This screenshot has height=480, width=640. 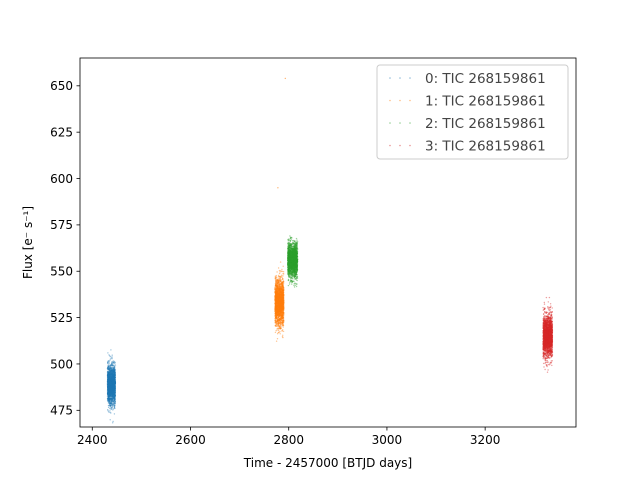 What do you see at coordinates (279, 301) in the screenshot?
I see `series-1-points` at bounding box center [279, 301].